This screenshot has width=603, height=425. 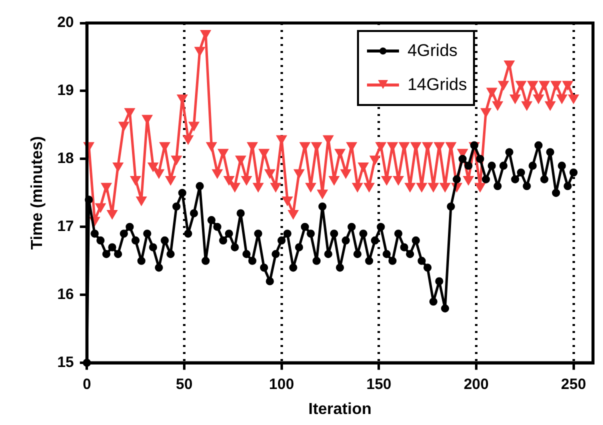 What do you see at coordinates (437, 85) in the screenshot?
I see `legend-label: 14Grids` at bounding box center [437, 85].